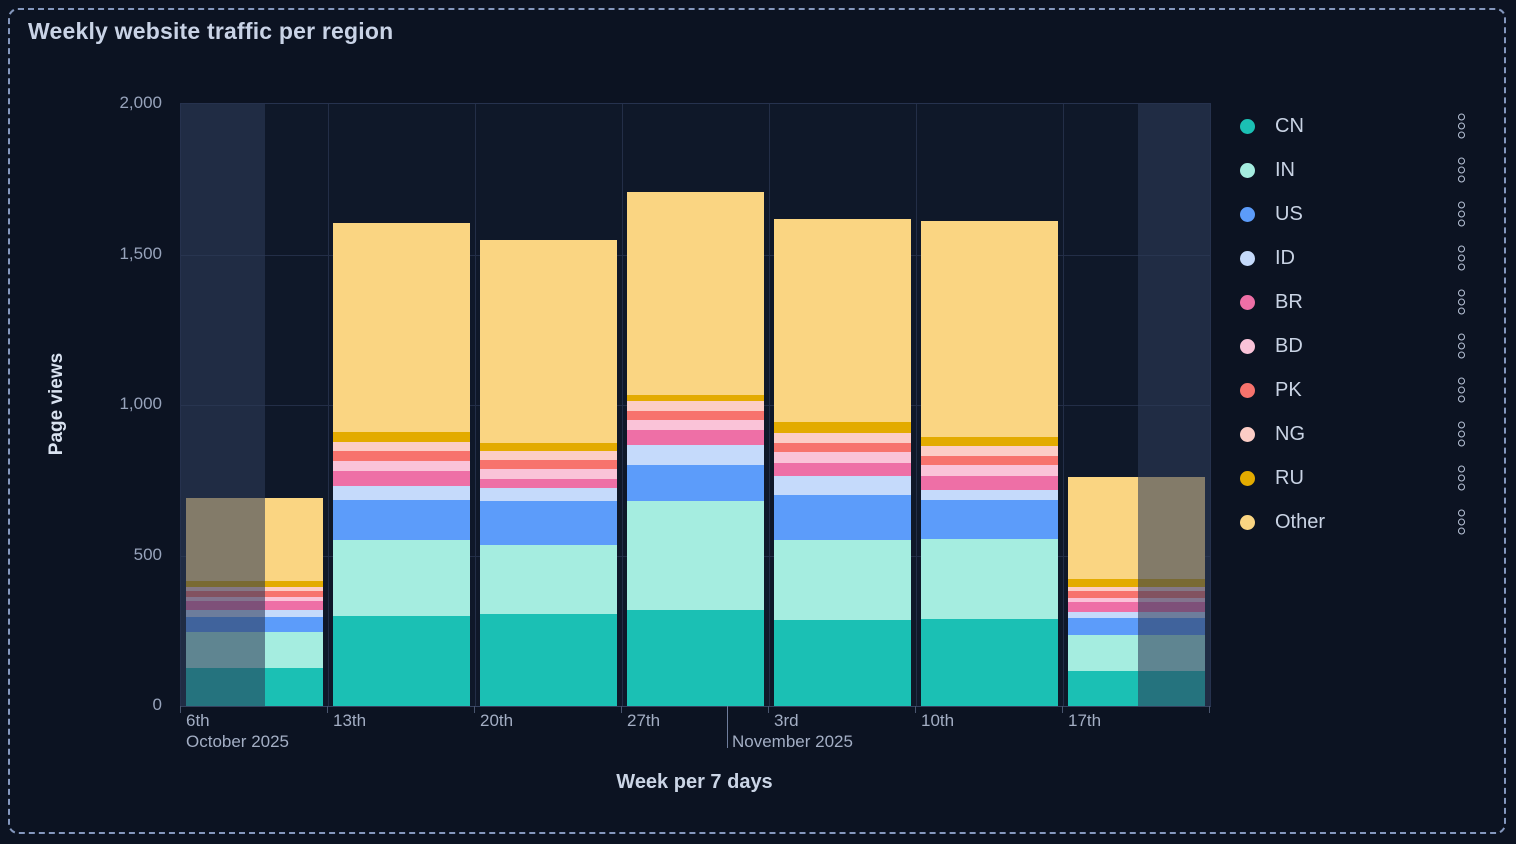  What do you see at coordinates (989, 441) in the screenshot?
I see `bar-segment-RU-10th` at bounding box center [989, 441].